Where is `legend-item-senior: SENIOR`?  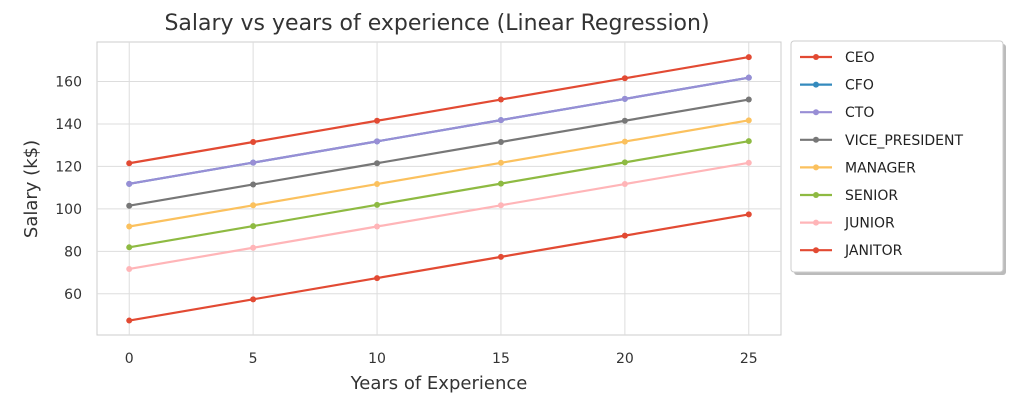
legend-item-senior: SENIOR is located at coordinates (849, 196).